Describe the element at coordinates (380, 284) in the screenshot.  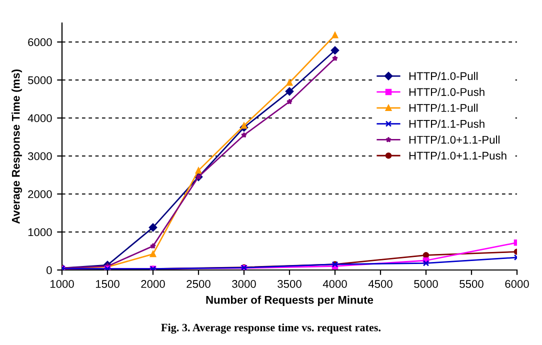
I see `x-tick-label: 4500` at that location.